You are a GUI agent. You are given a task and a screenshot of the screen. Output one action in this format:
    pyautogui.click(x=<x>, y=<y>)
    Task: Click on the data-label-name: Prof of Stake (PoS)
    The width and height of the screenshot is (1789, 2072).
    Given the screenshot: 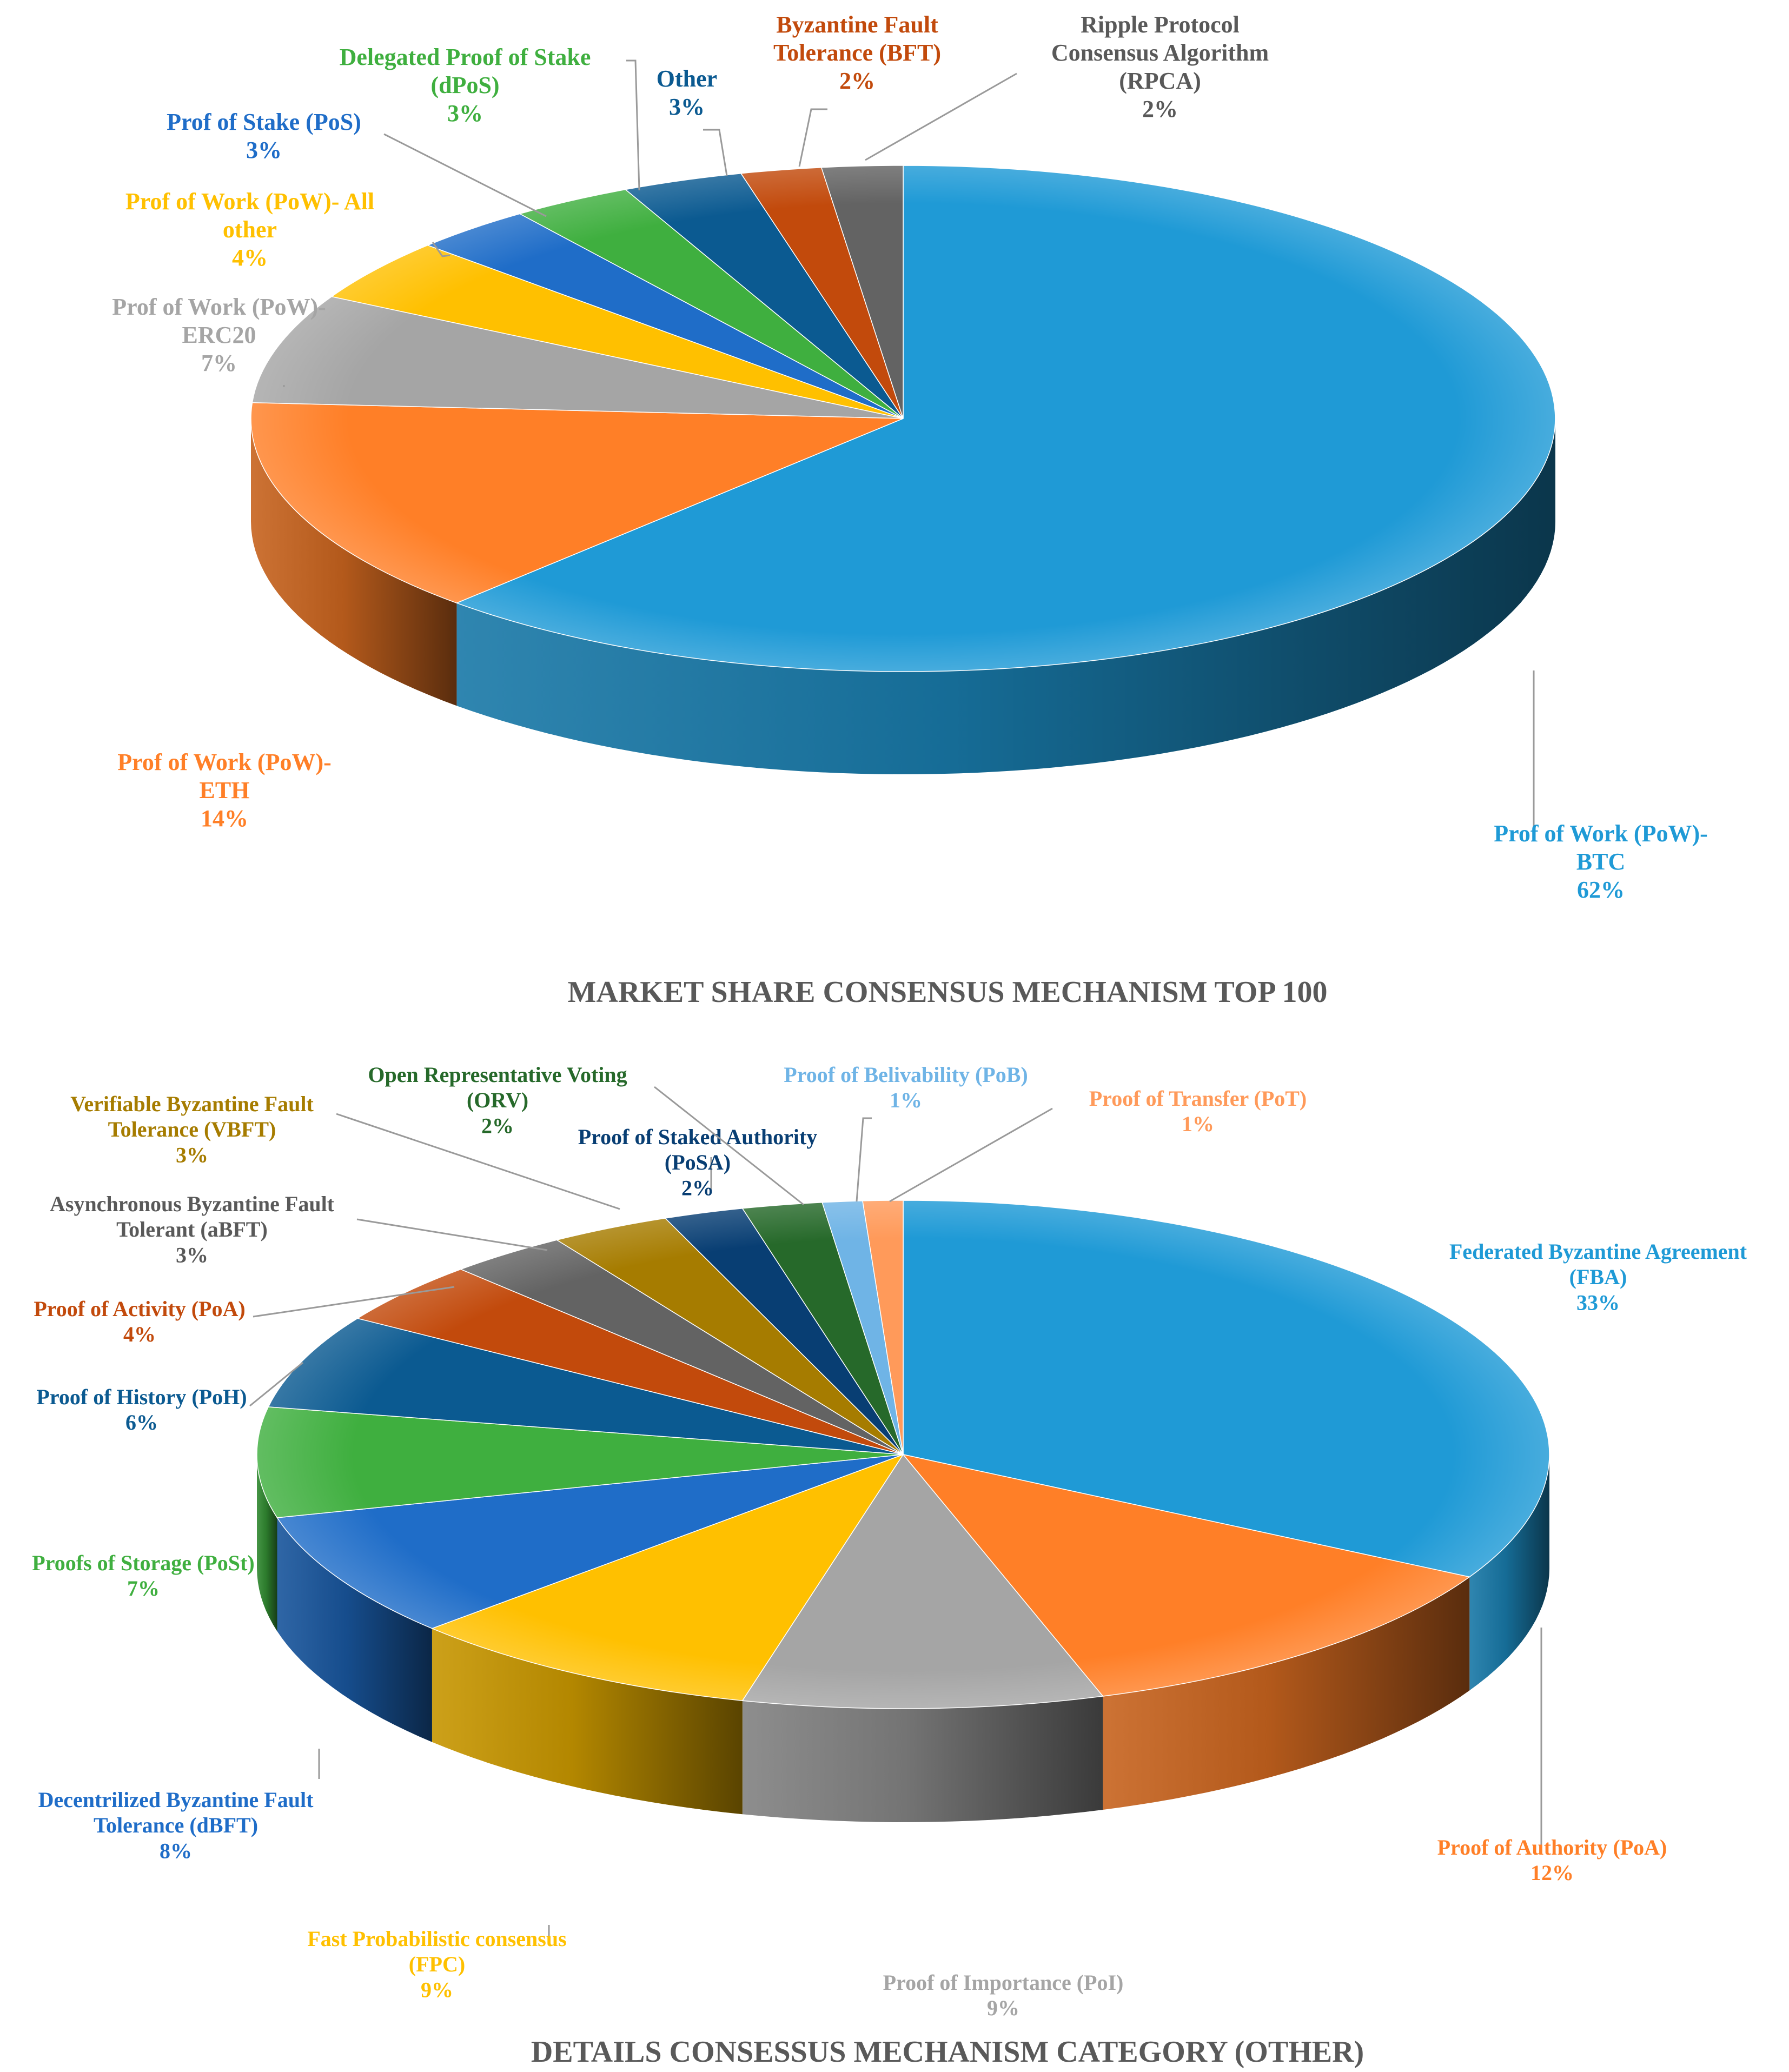 What is the action you would take?
    pyautogui.click(x=264, y=122)
    